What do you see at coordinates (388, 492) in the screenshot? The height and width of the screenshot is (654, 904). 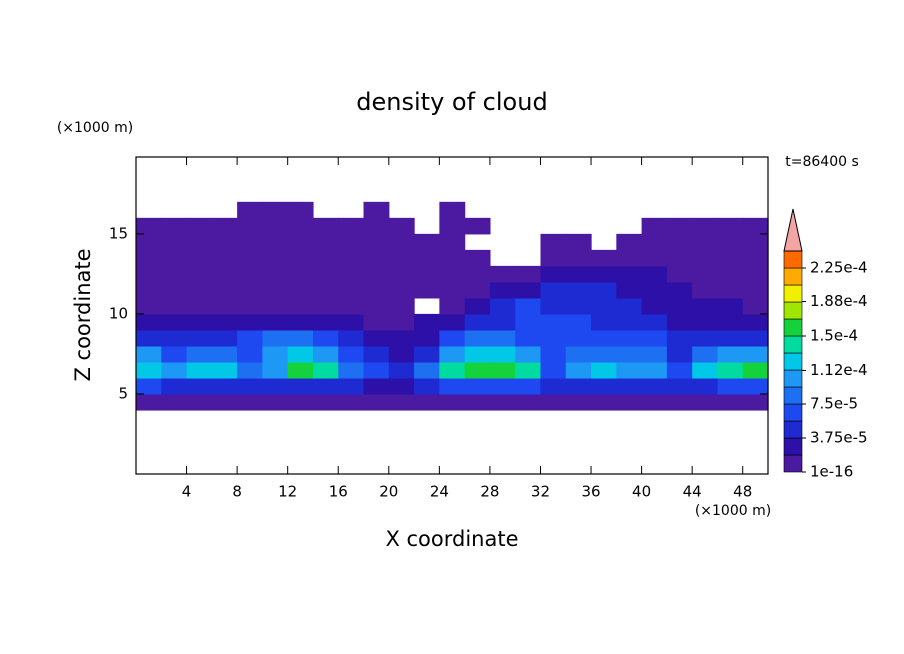 I see `x-tick-label: 20` at bounding box center [388, 492].